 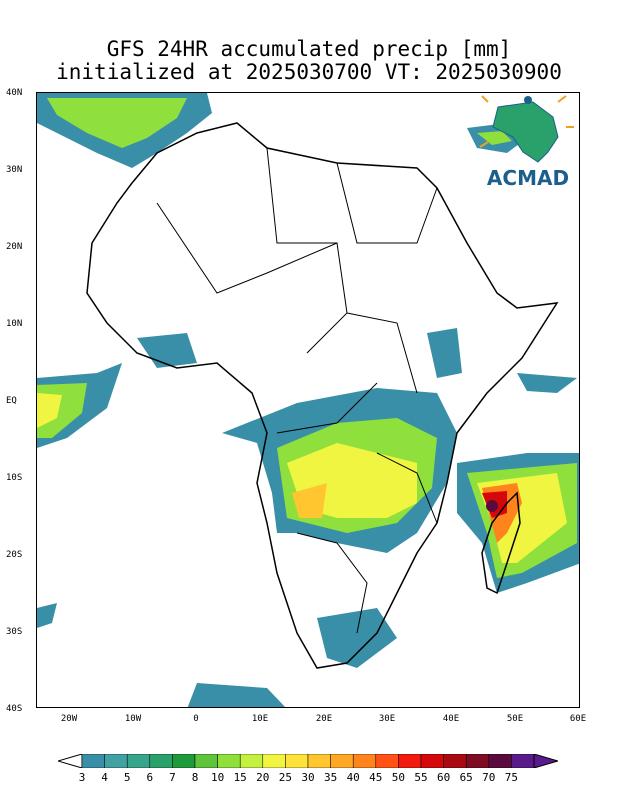 What do you see at coordinates (387, 719) in the screenshot?
I see `x-tick-label: 30E` at bounding box center [387, 719].